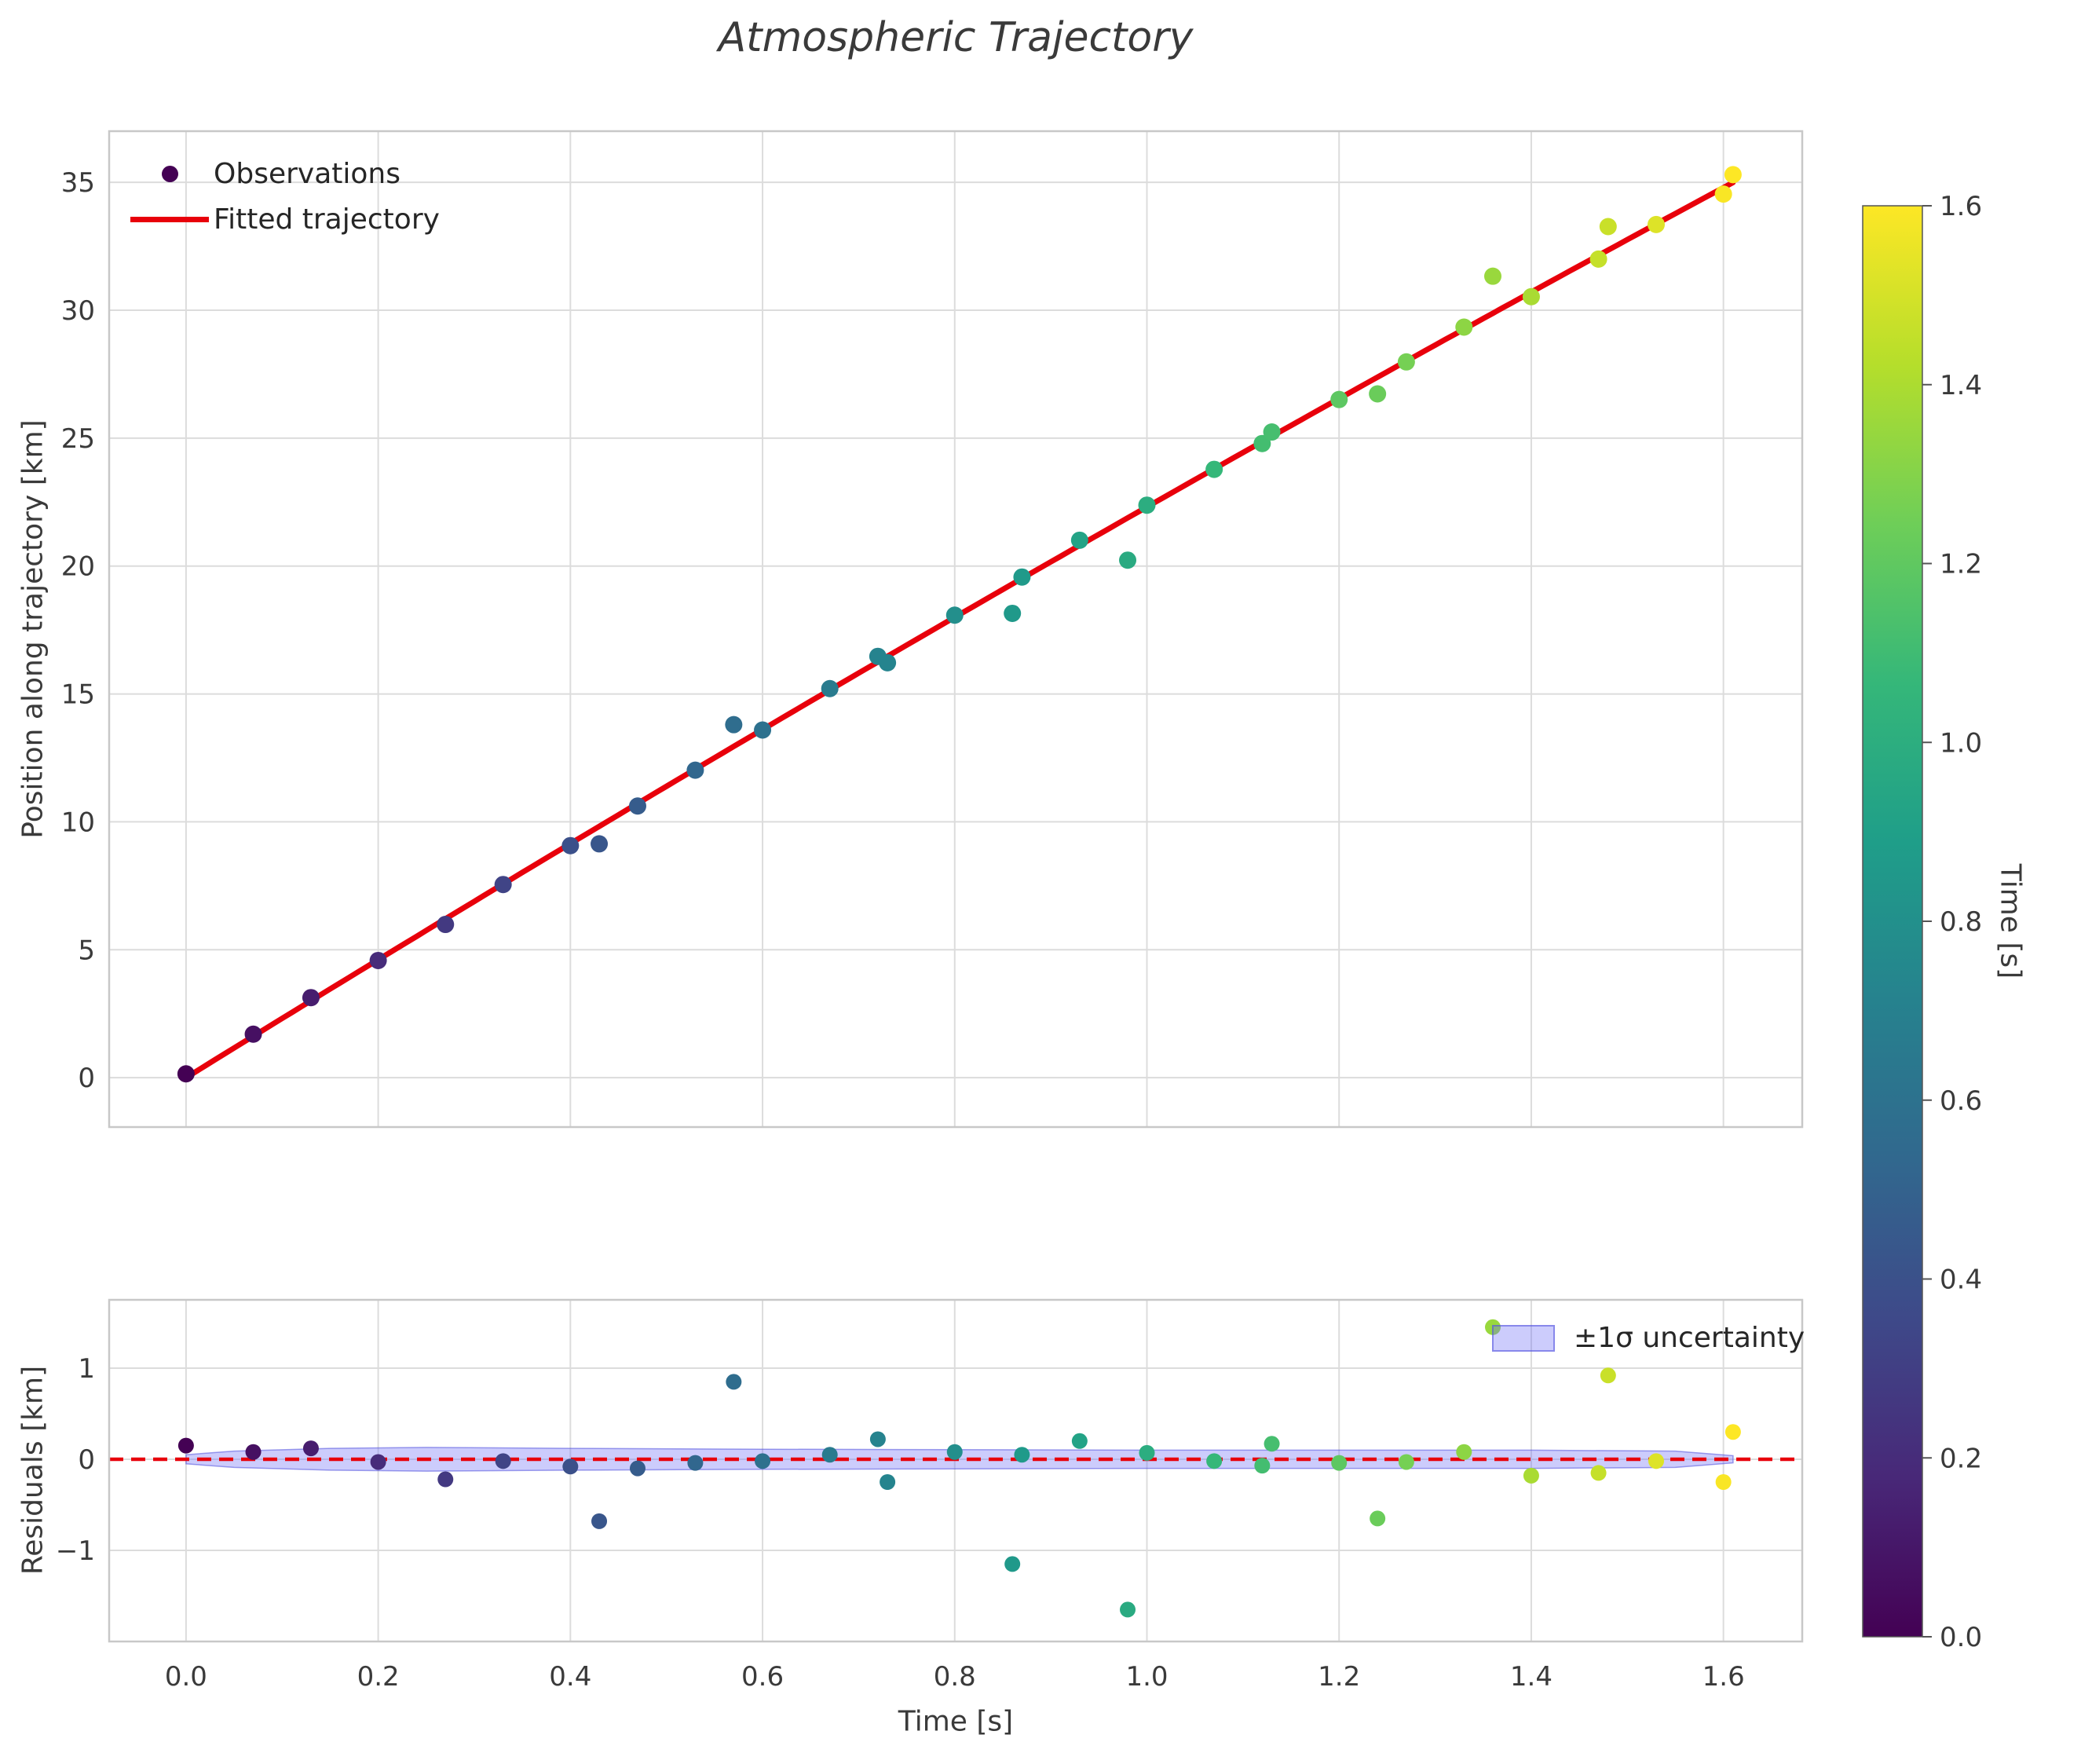 The height and width of the screenshot is (1764, 2081). Describe the element at coordinates (956, 1722) in the screenshot. I see `x-axis-label: Time [s]` at that location.